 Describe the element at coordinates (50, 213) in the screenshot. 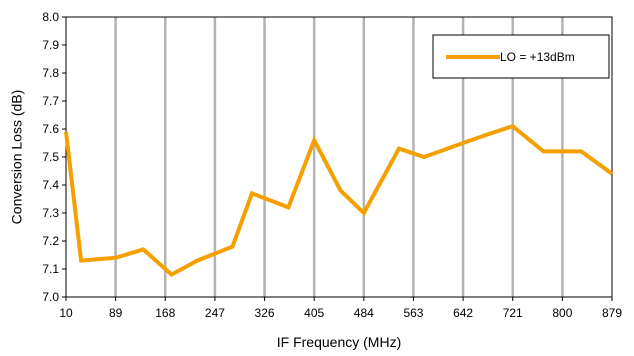

I see `y-tick-label: 7.3` at that location.